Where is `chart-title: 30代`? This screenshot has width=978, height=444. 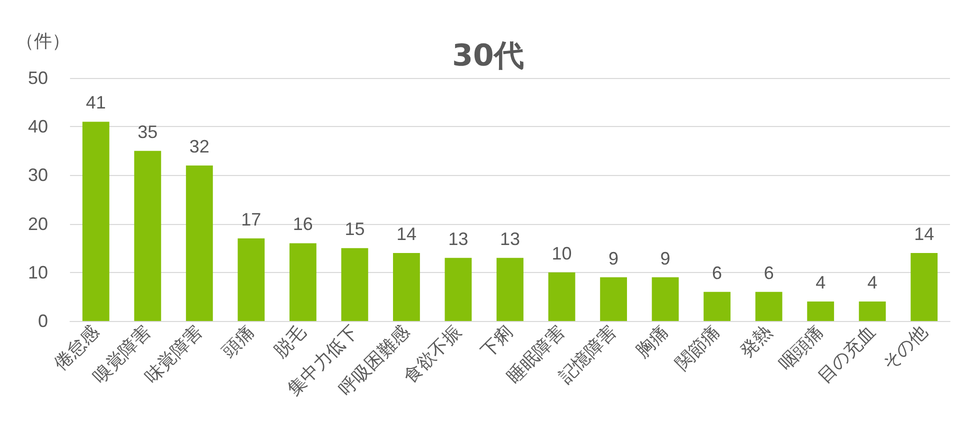 chart-title: 30代 is located at coordinates (488, 56).